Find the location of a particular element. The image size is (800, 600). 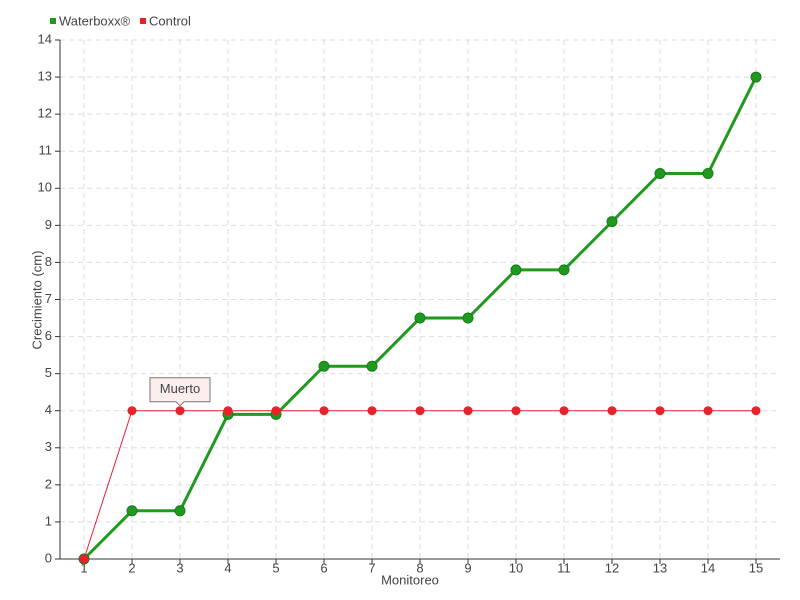

annotation-box is located at coordinates (180, 392).